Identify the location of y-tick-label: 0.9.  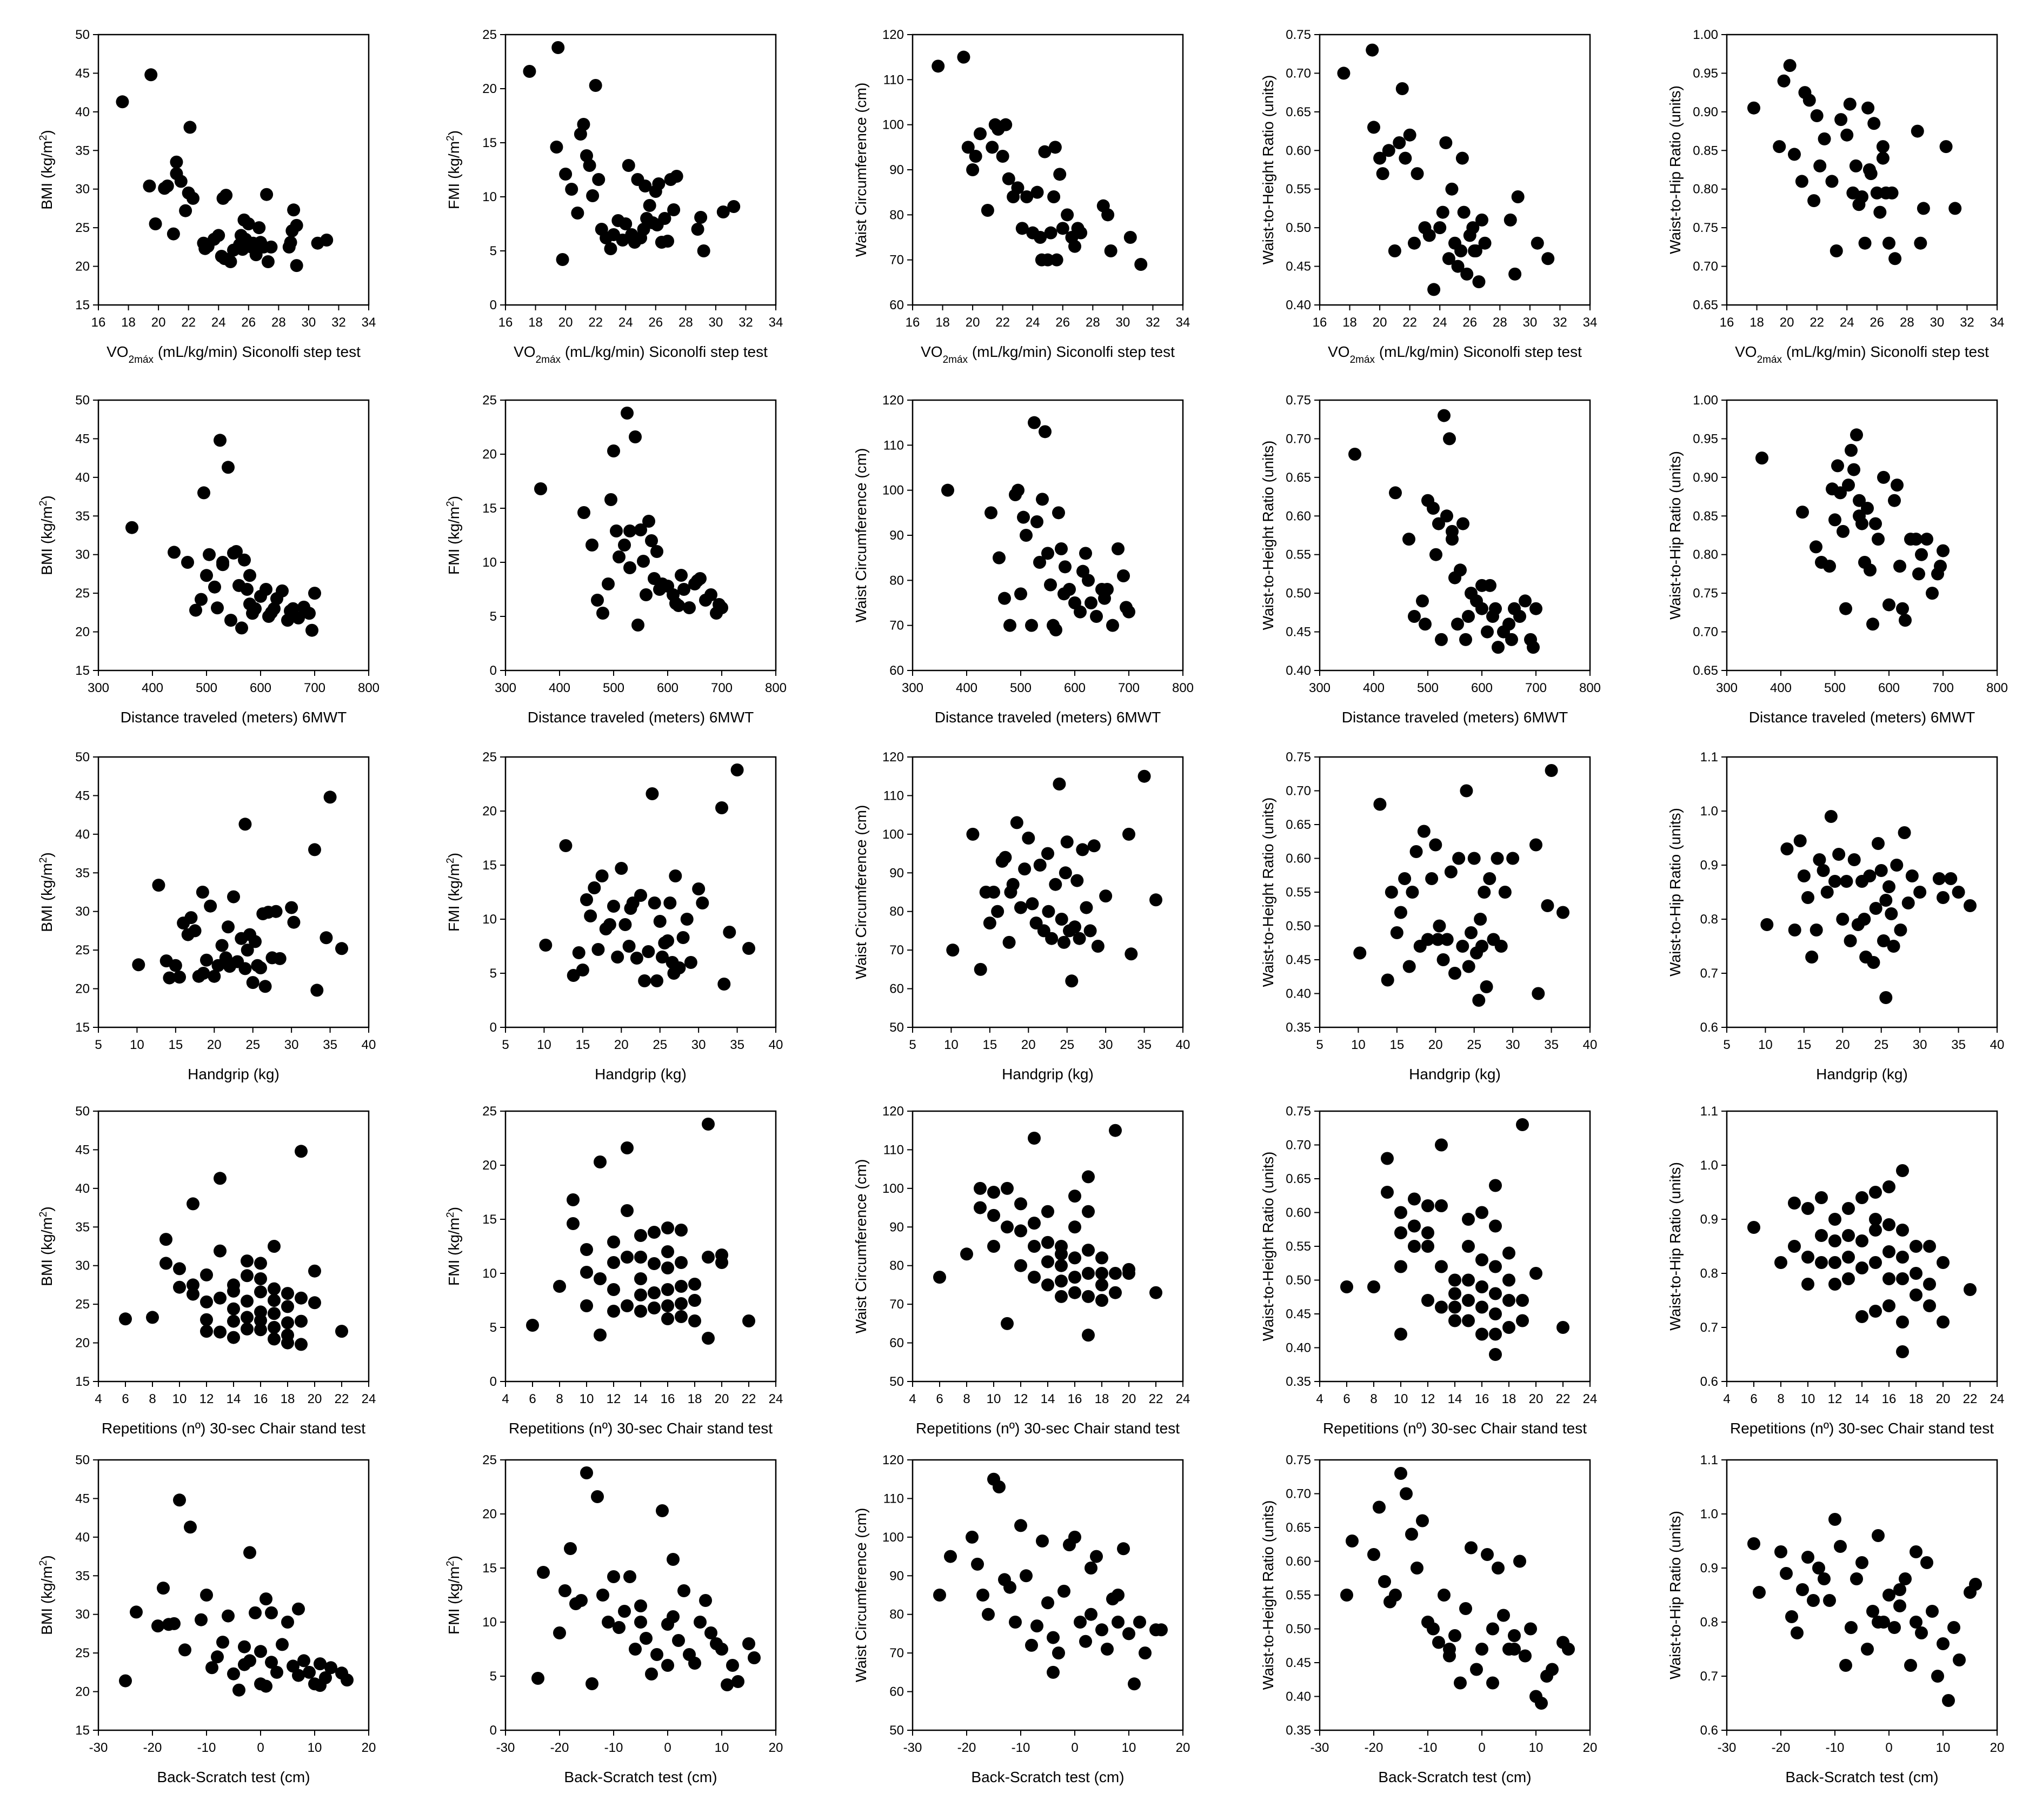
(1709, 1219).